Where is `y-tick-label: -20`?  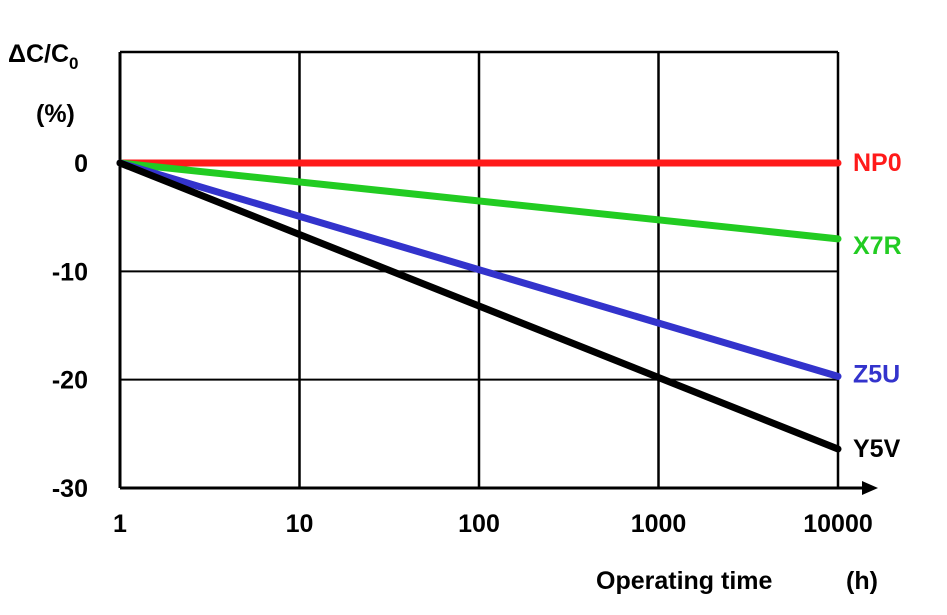
y-tick-label: -20 is located at coordinates (70, 381).